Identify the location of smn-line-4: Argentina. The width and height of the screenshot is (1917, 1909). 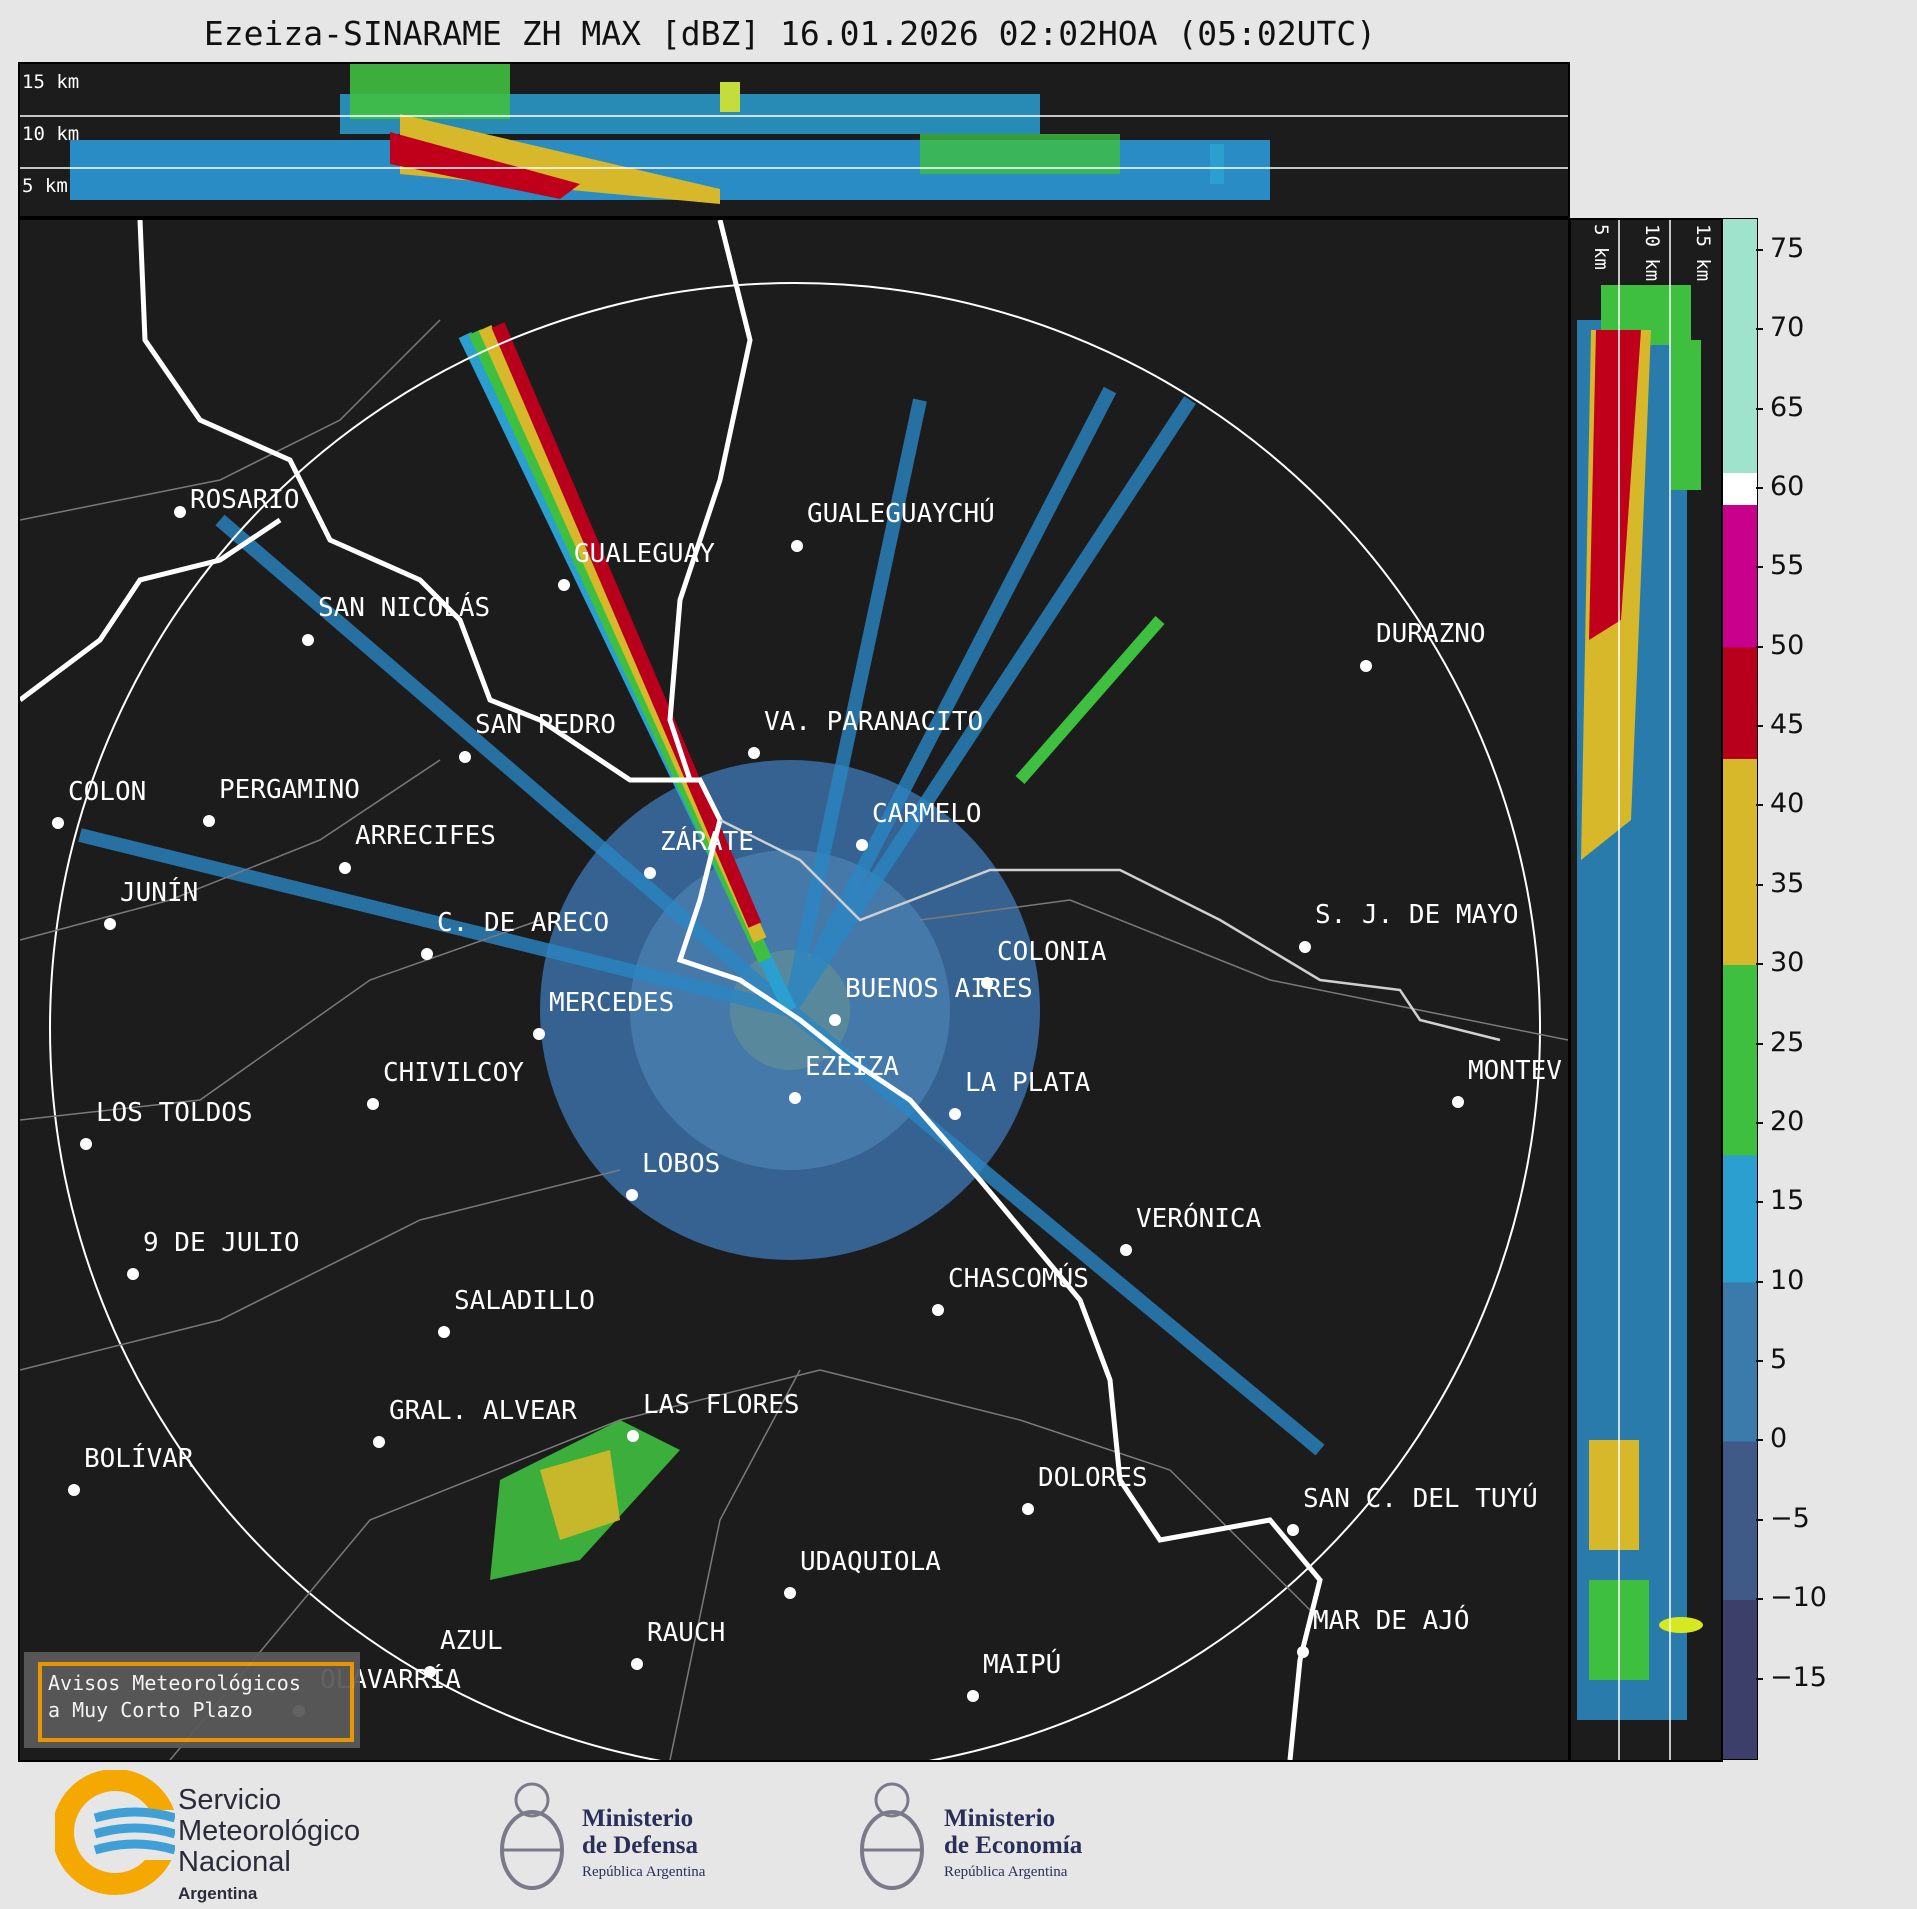
(218, 1893).